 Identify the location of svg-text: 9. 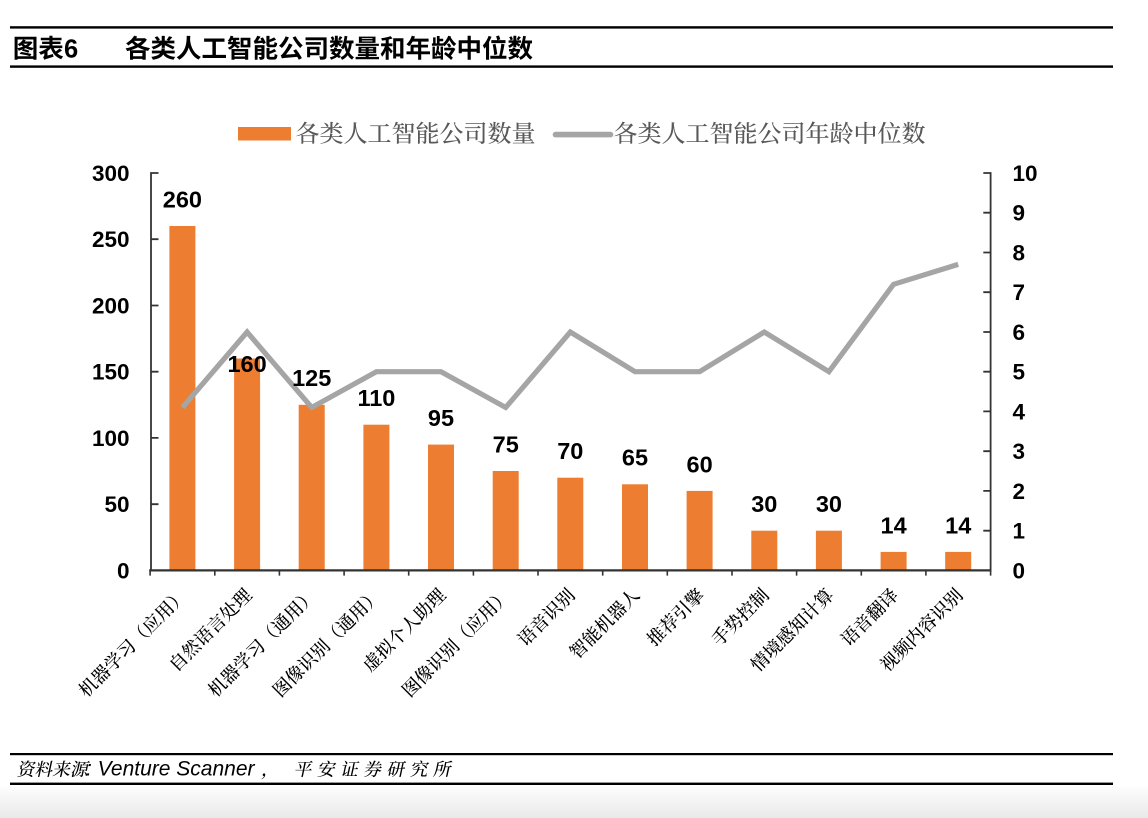
(1019, 213).